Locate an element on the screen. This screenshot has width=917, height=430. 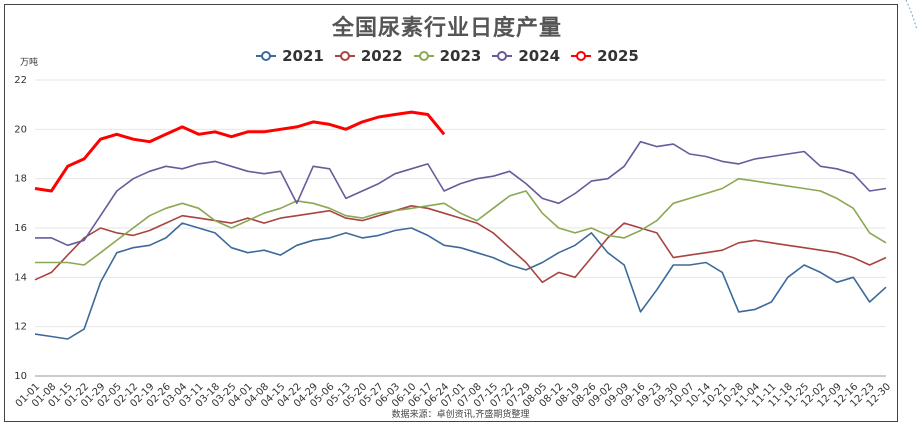
legend-item-2021: 2021 is located at coordinates (289, 56).